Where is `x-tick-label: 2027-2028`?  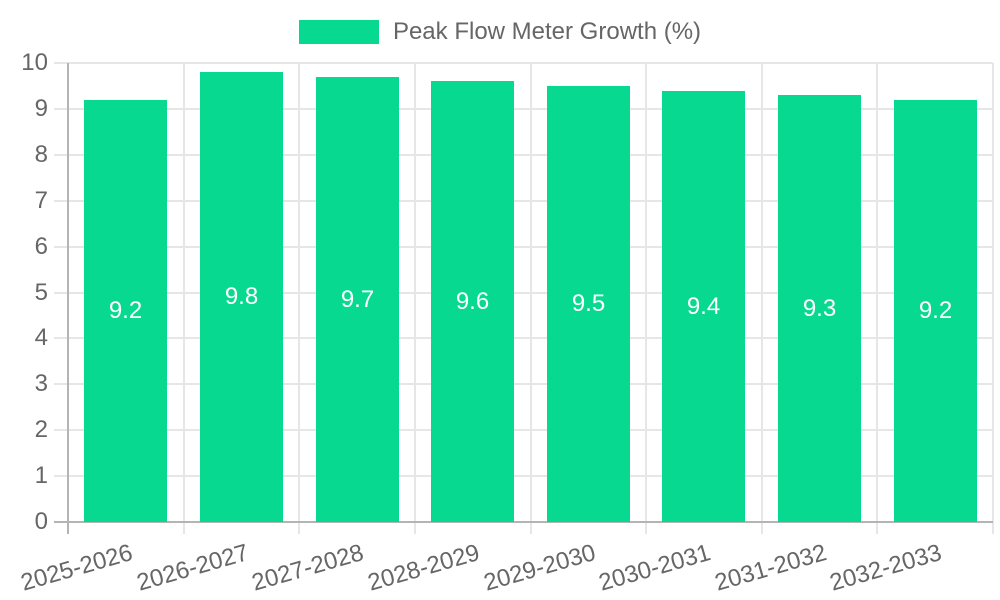 x-tick-label: 2027-2028 is located at coordinates (308, 568).